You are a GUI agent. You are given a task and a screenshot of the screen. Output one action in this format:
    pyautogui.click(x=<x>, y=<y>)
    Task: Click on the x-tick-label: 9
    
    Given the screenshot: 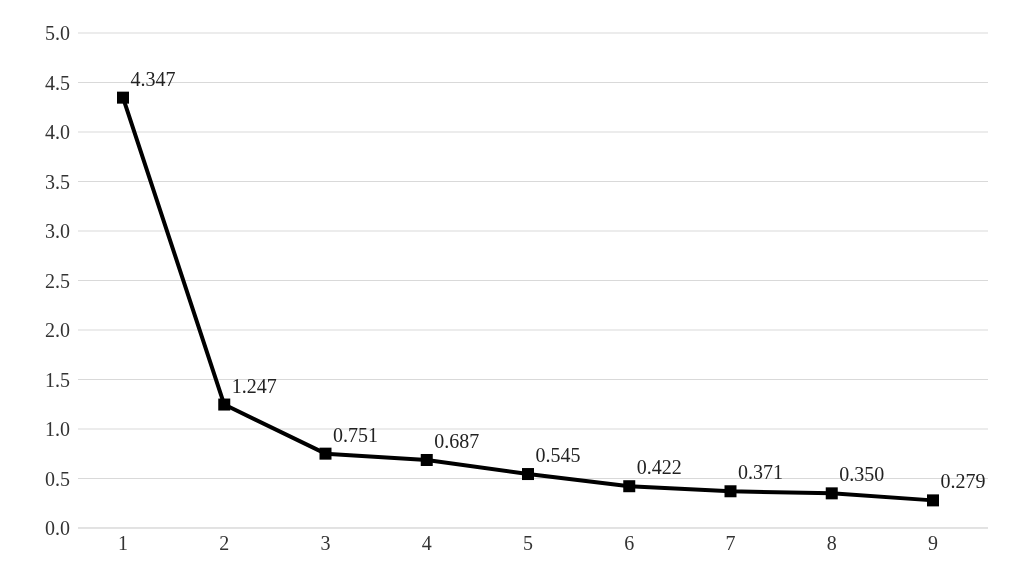 What is the action you would take?
    pyautogui.click(x=933, y=543)
    